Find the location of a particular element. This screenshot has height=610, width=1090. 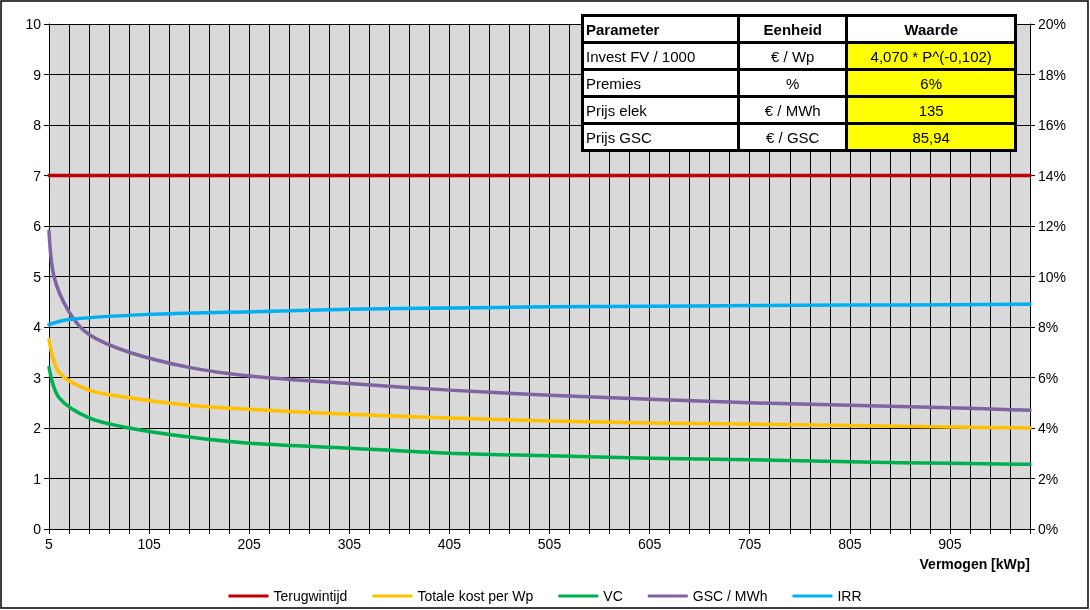

annotation: % is located at coordinates (792, 83).